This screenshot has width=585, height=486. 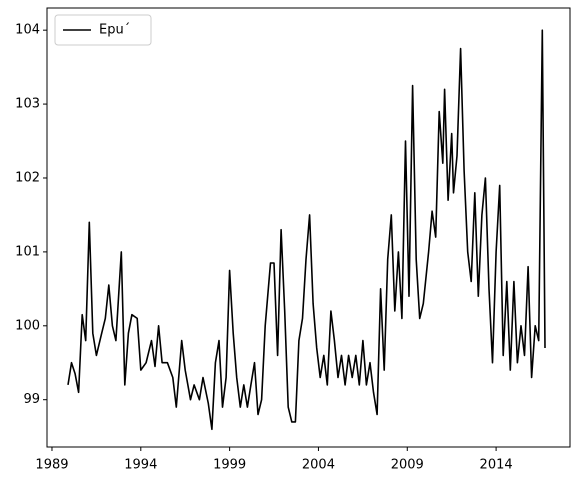 What do you see at coordinates (31, 399) in the screenshot?
I see `y-tick-label: 99` at bounding box center [31, 399].